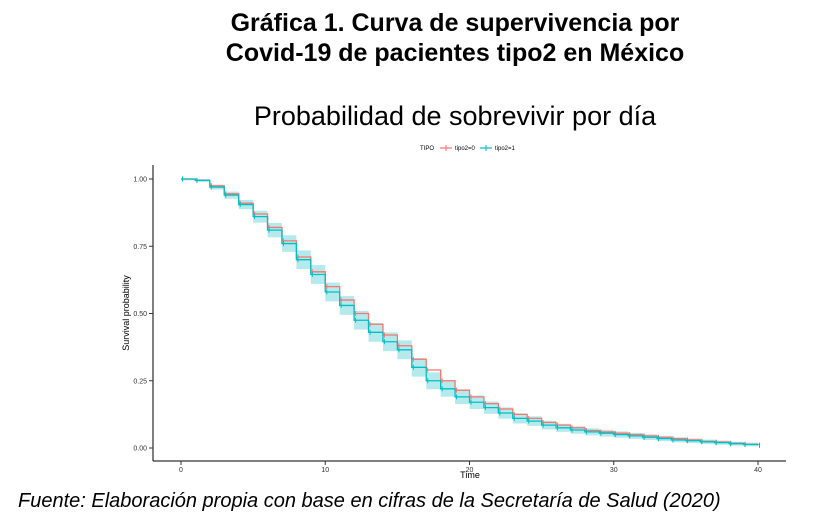 The width and height of the screenshot is (823, 522). I want to click on chart-title: Probabilidad de sobrevivir por día, so click(455, 116).